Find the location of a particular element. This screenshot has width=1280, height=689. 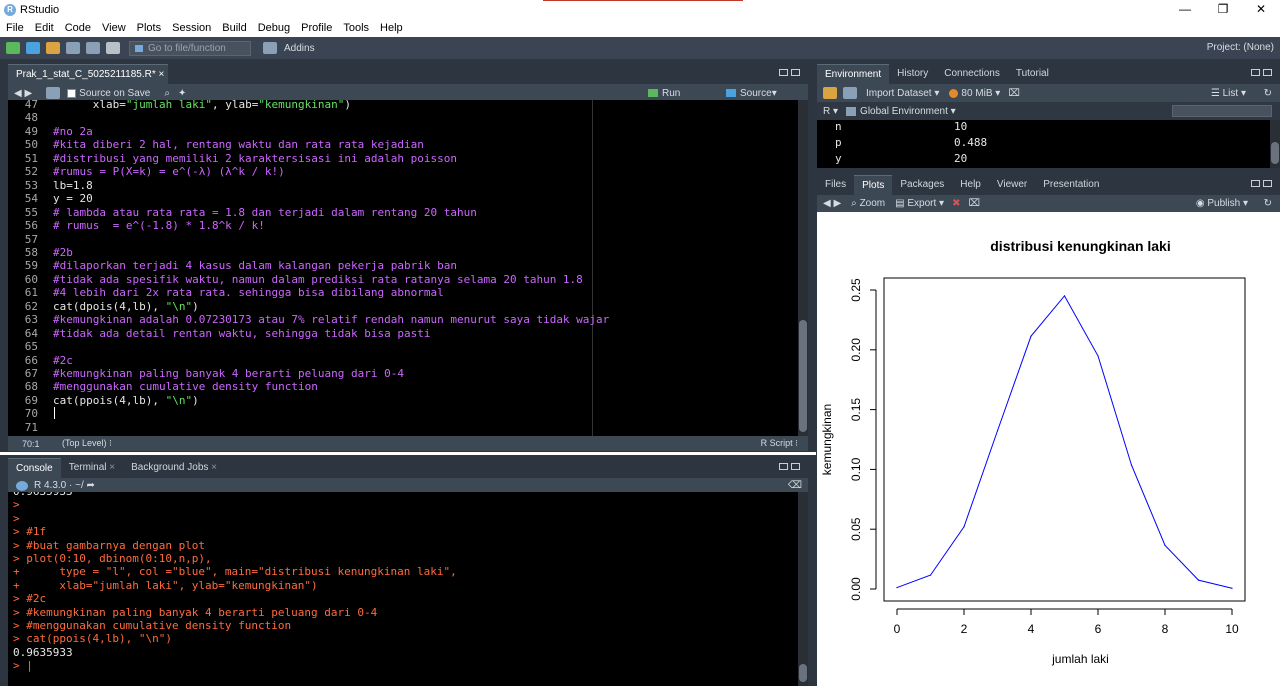

tab-console: Console is located at coordinates (34, 468).